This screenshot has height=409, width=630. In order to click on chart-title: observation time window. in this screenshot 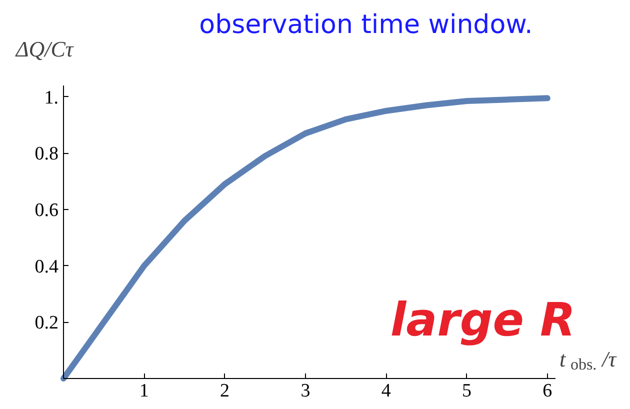, I will do `click(366, 25)`.